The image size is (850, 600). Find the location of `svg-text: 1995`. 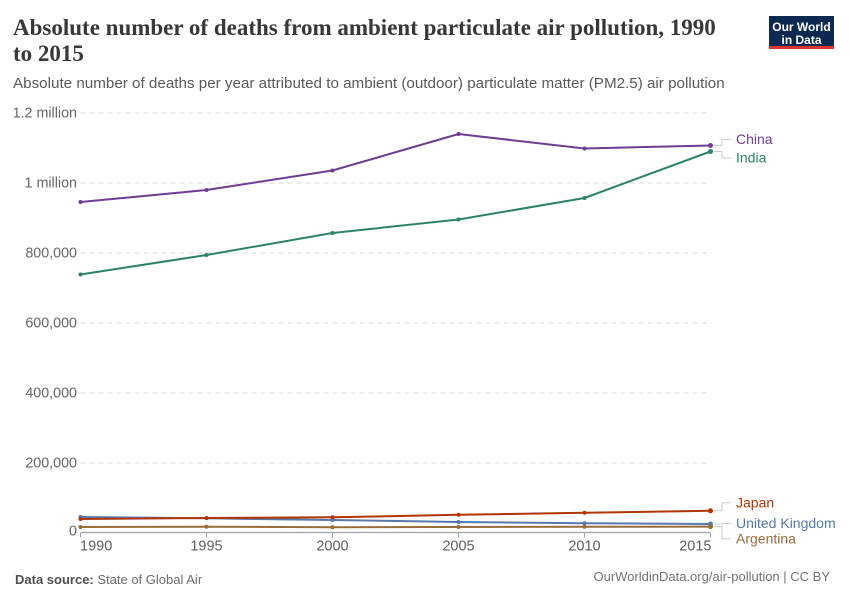

svg-text: 1995 is located at coordinates (206, 547).